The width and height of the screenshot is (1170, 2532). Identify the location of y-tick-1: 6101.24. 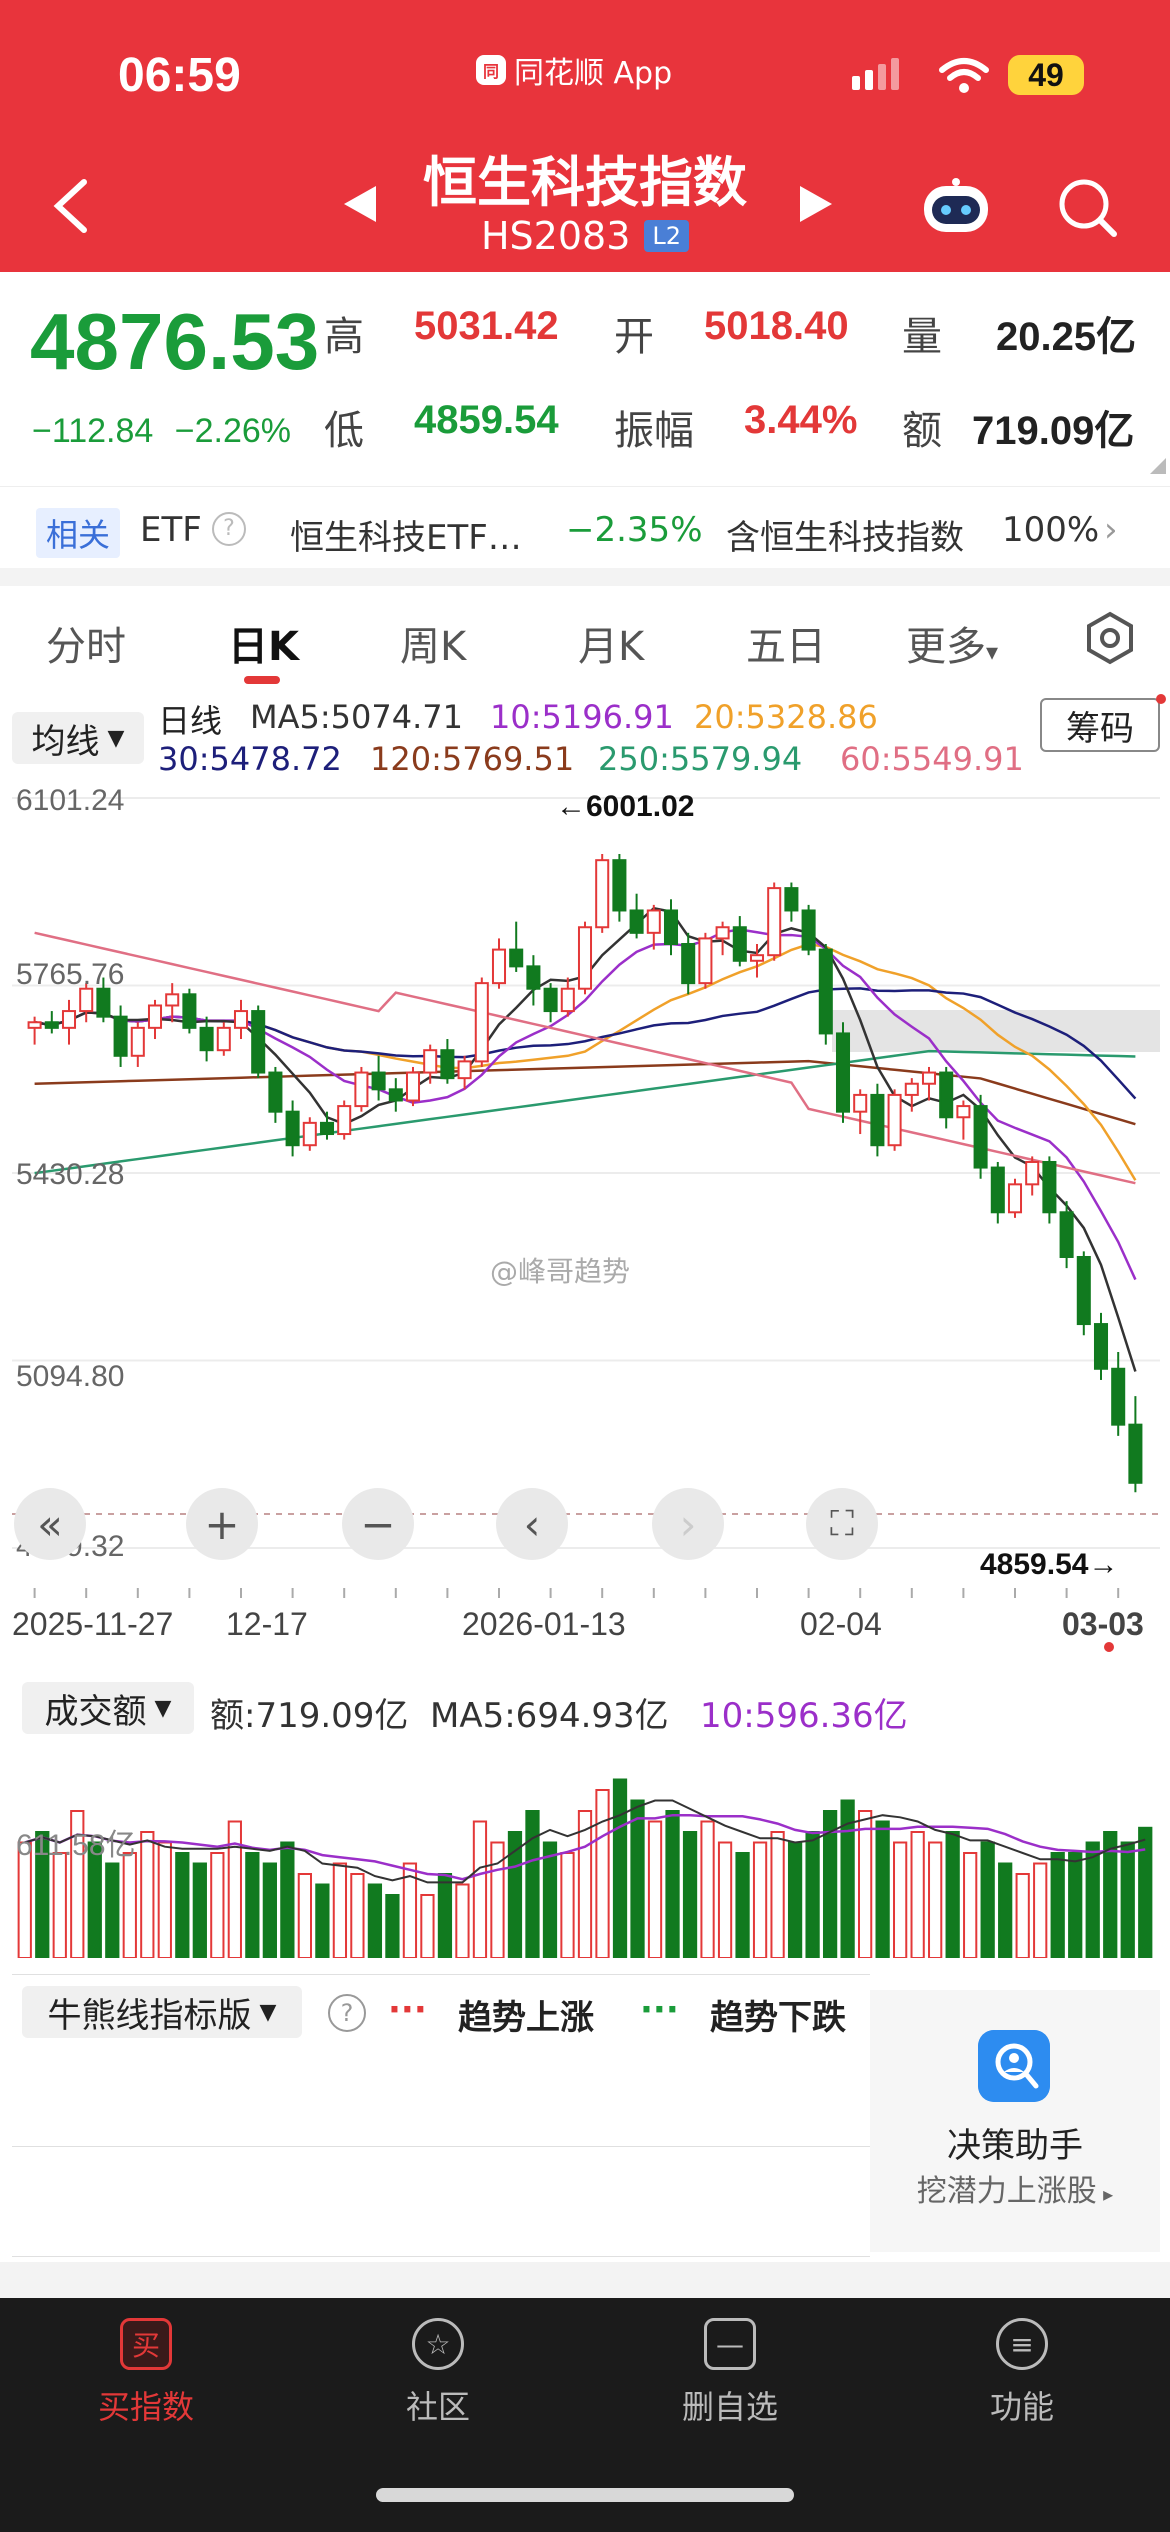
(70, 800).